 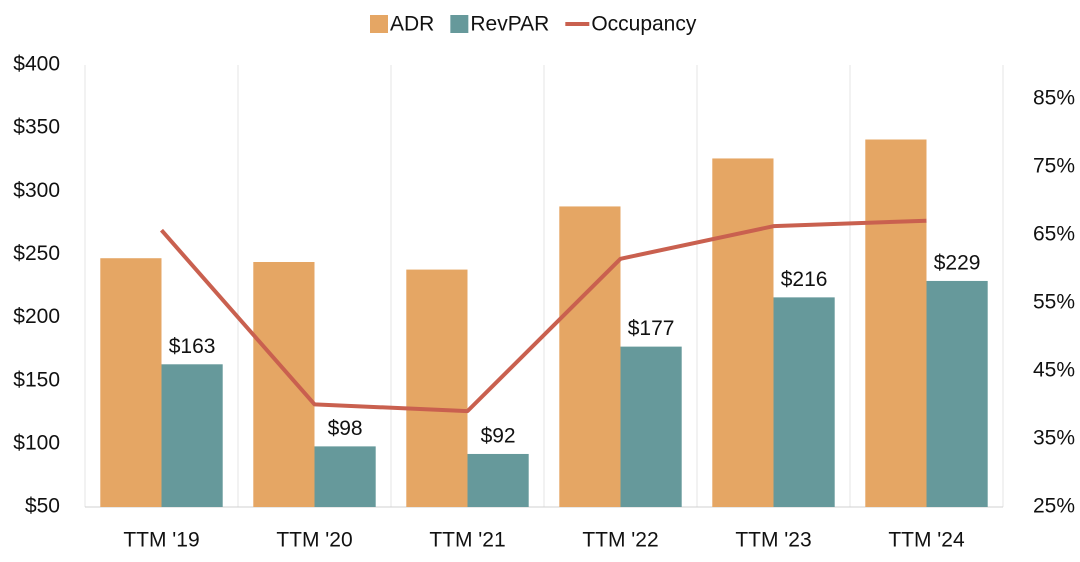 I want to click on y-tick-label: $150, so click(x=36, y=379).